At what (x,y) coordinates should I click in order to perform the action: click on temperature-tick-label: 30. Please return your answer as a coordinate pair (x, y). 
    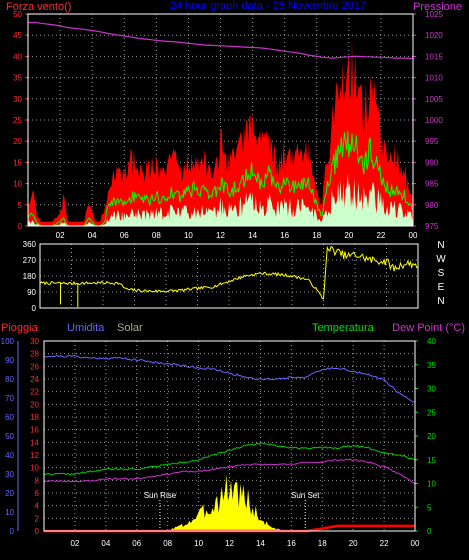
    Looking at the image, I should click on (431, 389).